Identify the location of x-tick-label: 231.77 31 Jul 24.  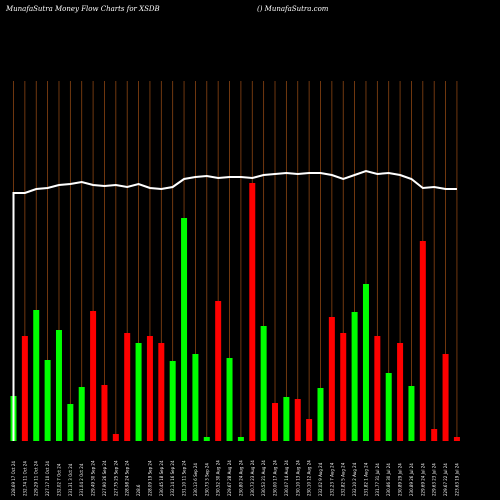
(377, 479).